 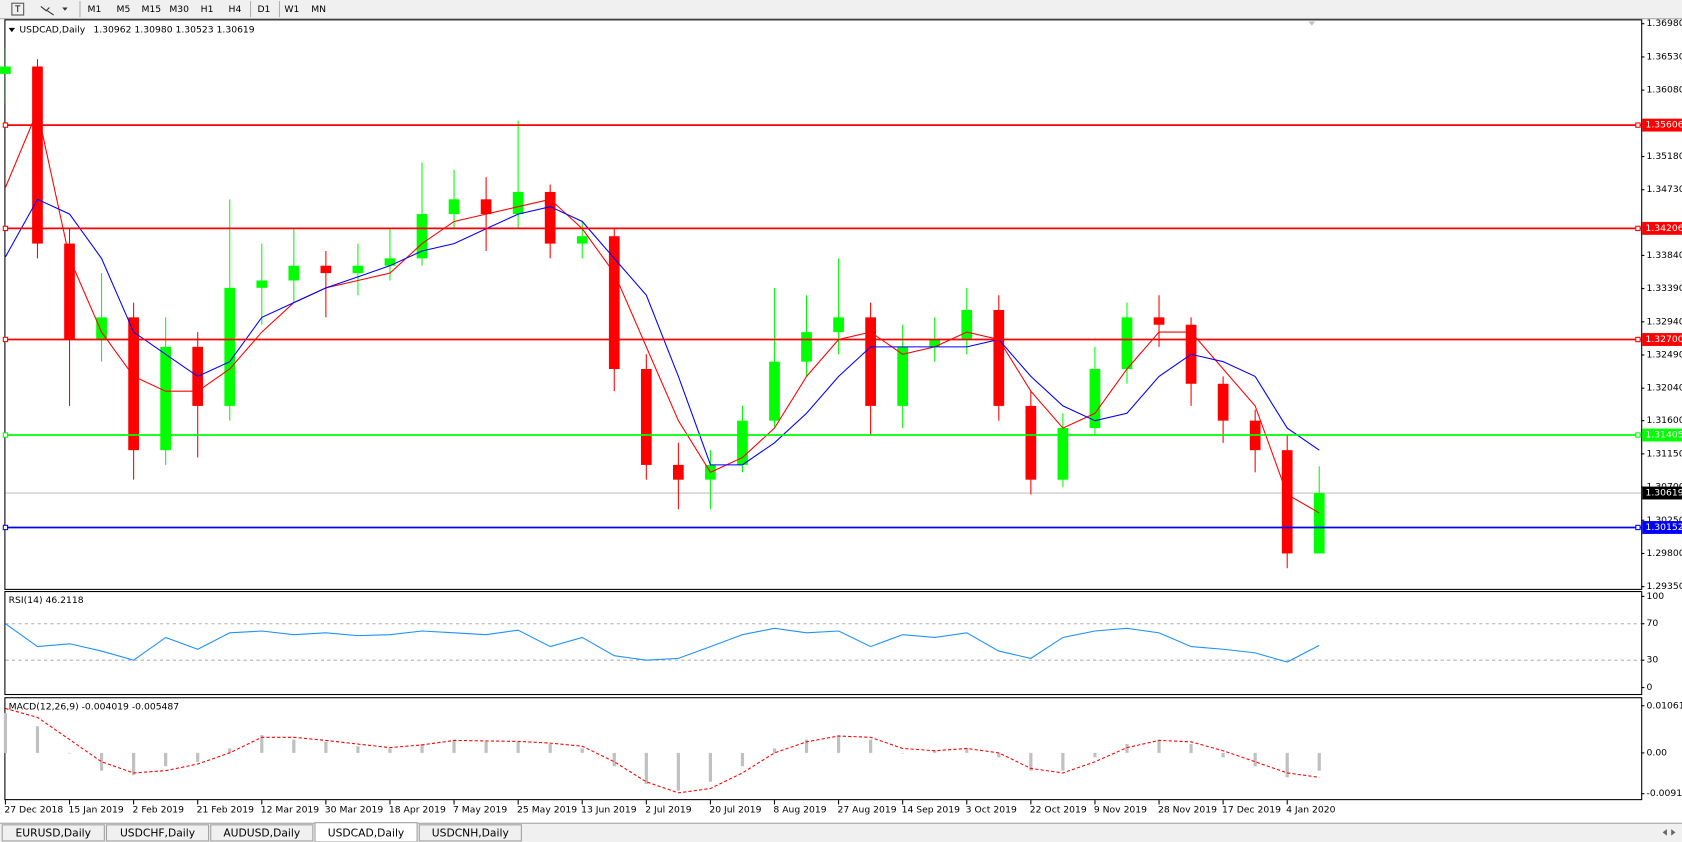 What do you see at coordinates (609, 809) in the screenshot?
I see `x-tick-label: 13 Jun 2019` at bounding box center [609, 809].